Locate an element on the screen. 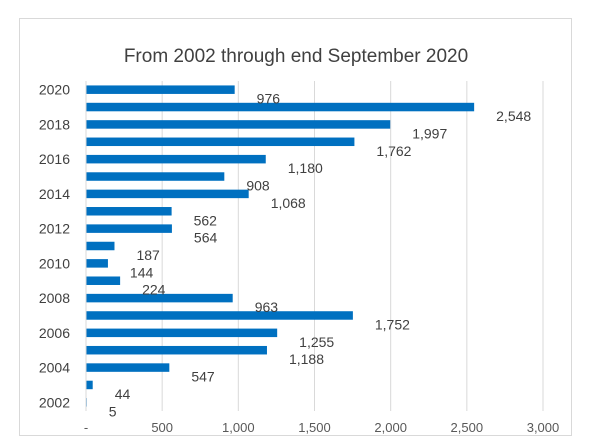 The height and width of the screenshot is (446, 592). y-tick-label: 2018 is located at coordinates (54, 124).